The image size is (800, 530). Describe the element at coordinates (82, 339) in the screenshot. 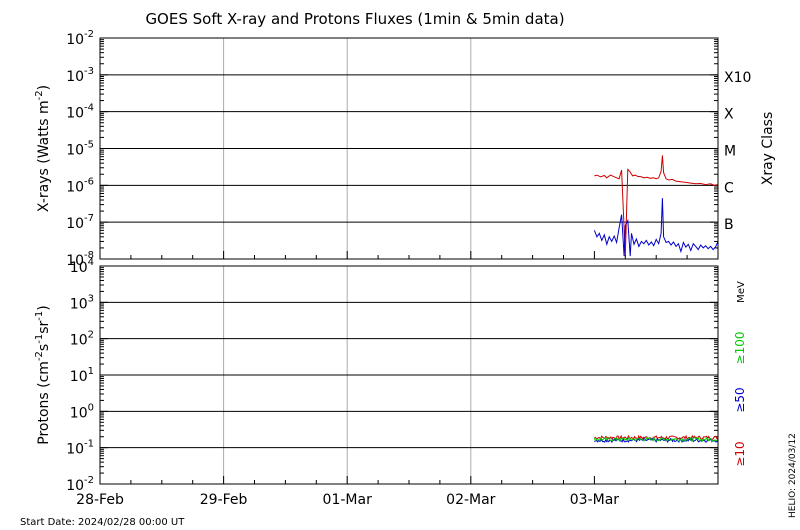

I see `y-tick-label: 10²` at that location.